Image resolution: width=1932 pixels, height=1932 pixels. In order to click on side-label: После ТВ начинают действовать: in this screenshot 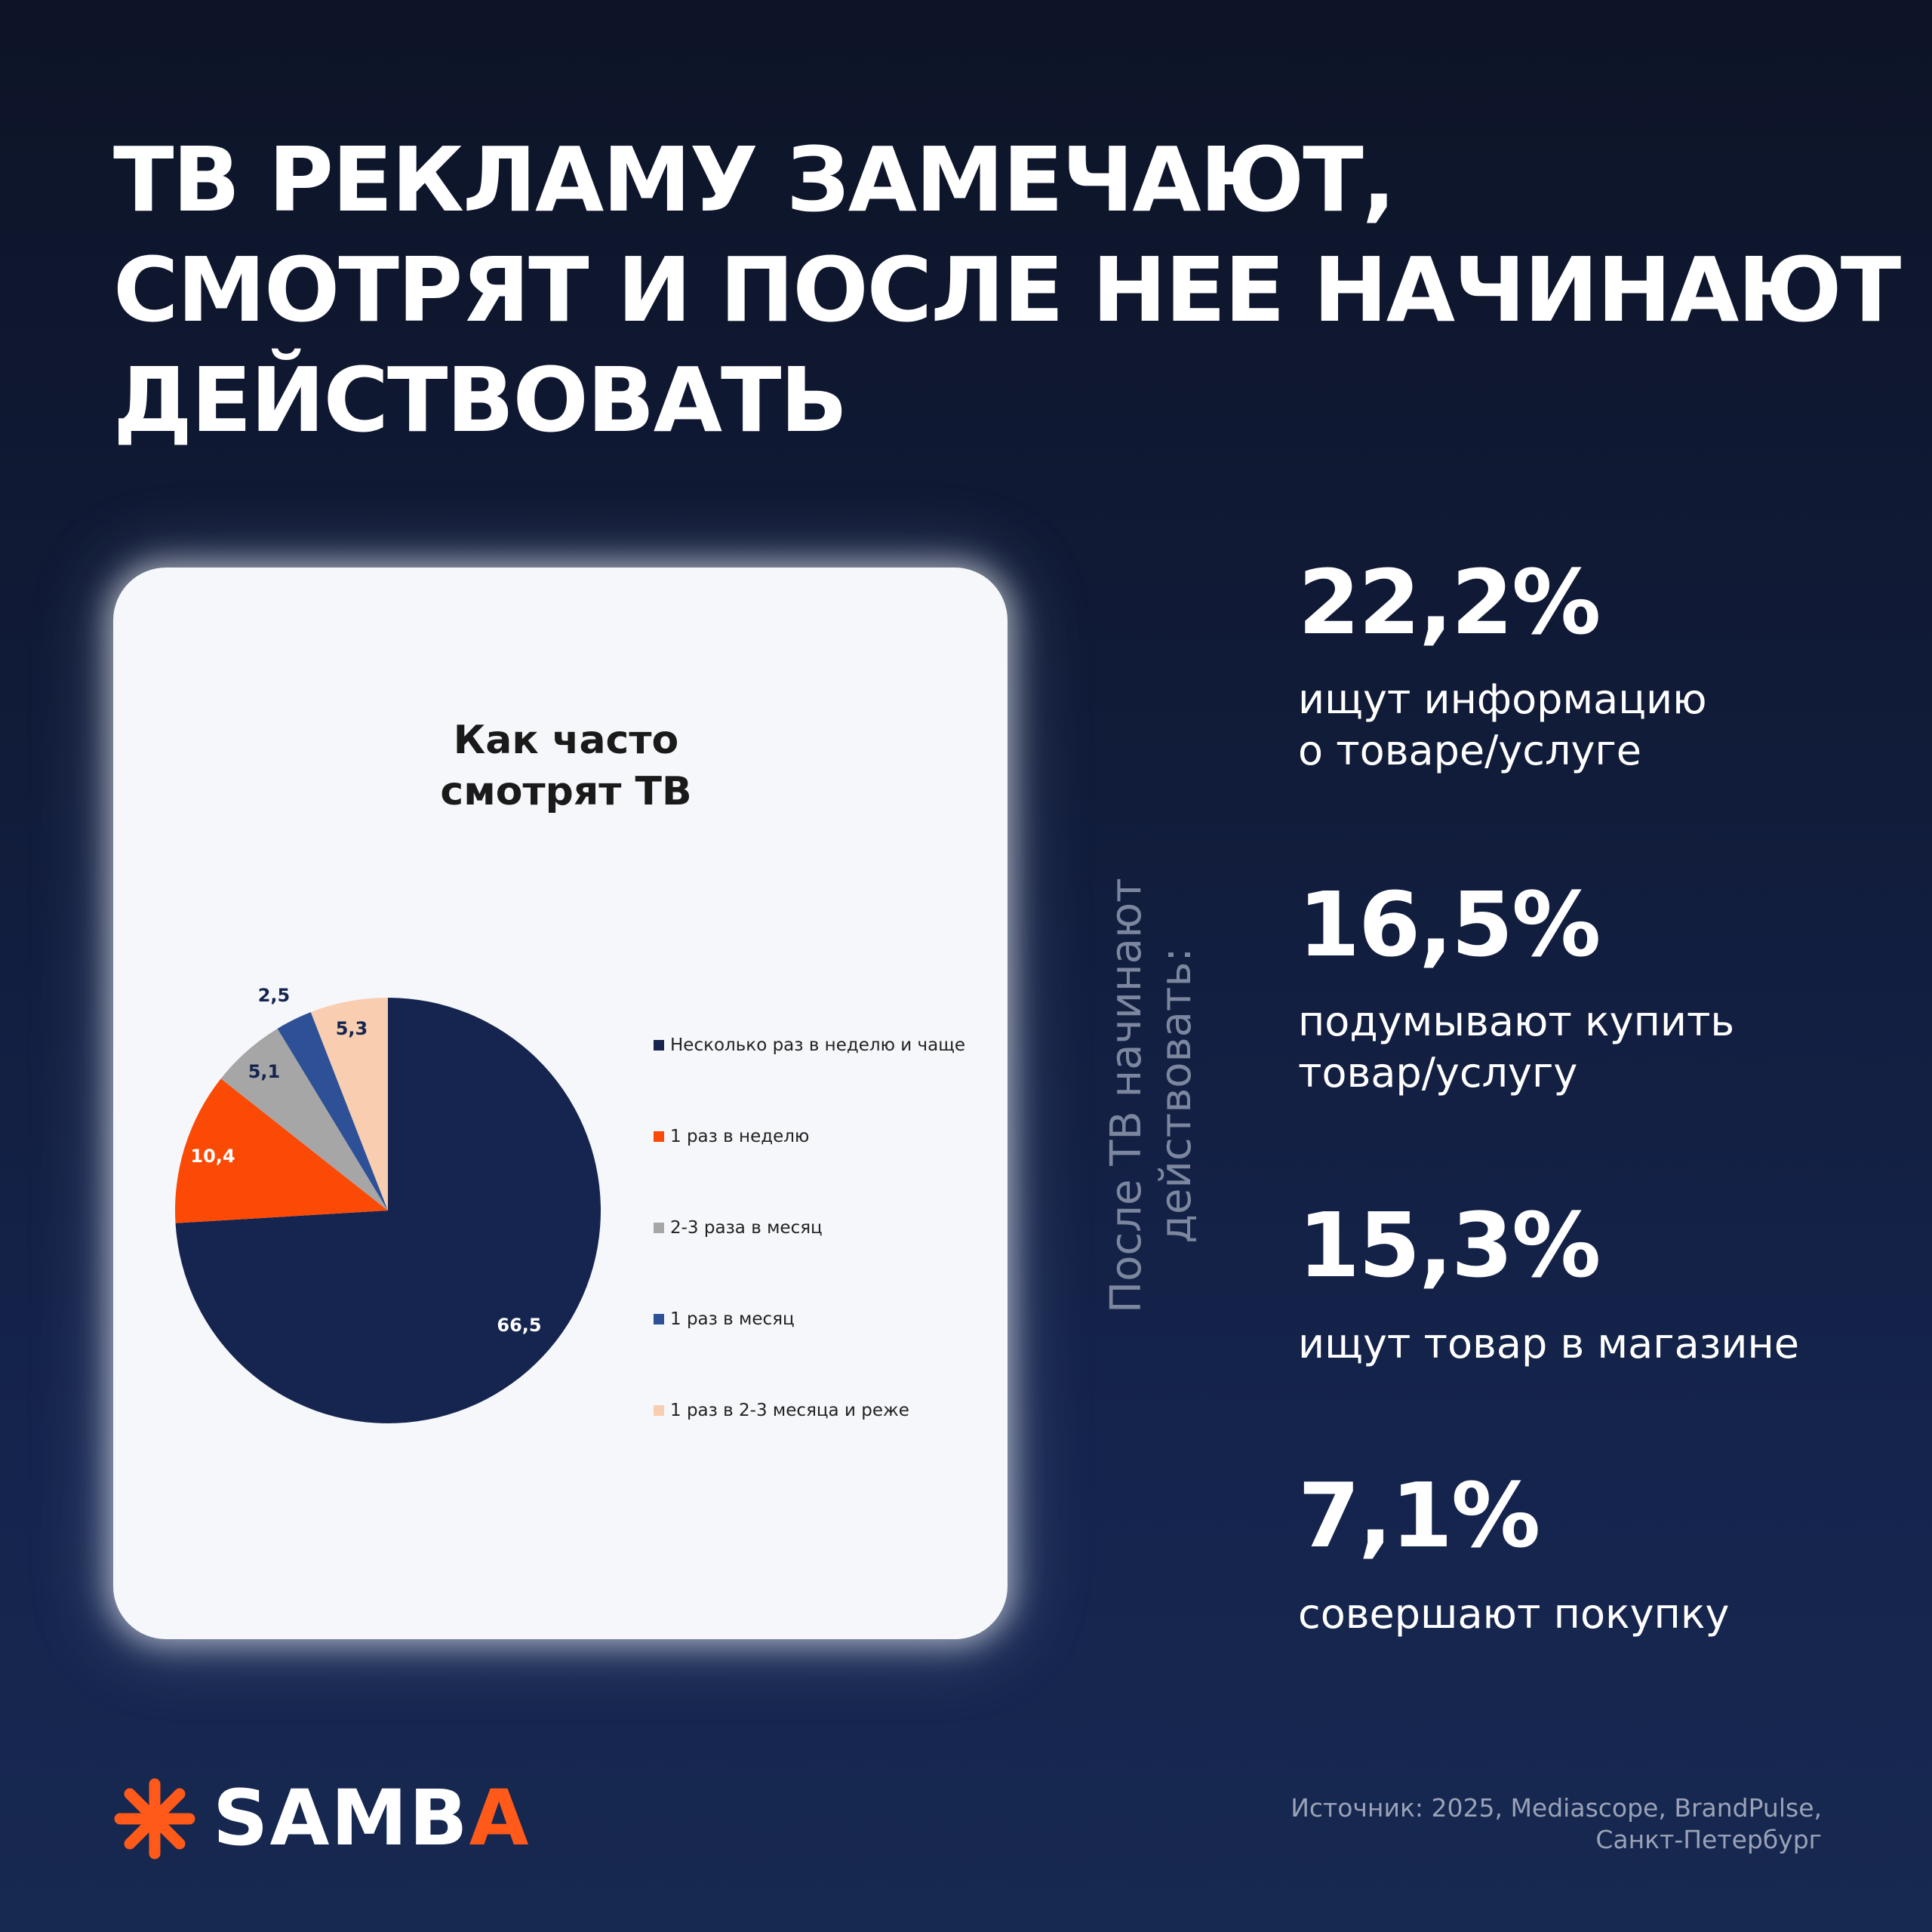, I will do `click(1151, 1095)`.